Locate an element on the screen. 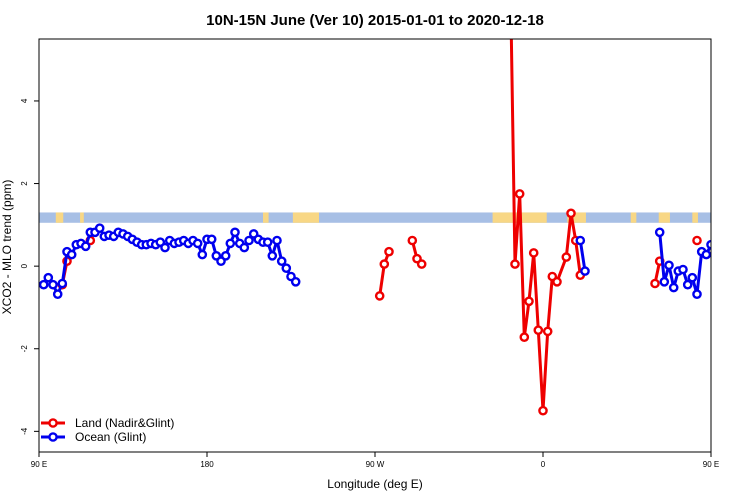 This screenshot has width=750, height=500. legend: Land (Nadir&Glint)Ocean (Glint) is located at coordinates (107, 430).